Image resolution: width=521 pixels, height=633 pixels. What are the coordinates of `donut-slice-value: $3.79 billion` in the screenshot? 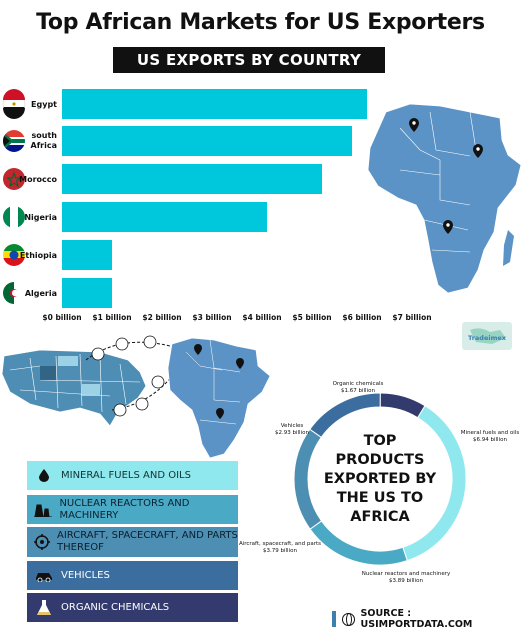 It's located at (280, 551).